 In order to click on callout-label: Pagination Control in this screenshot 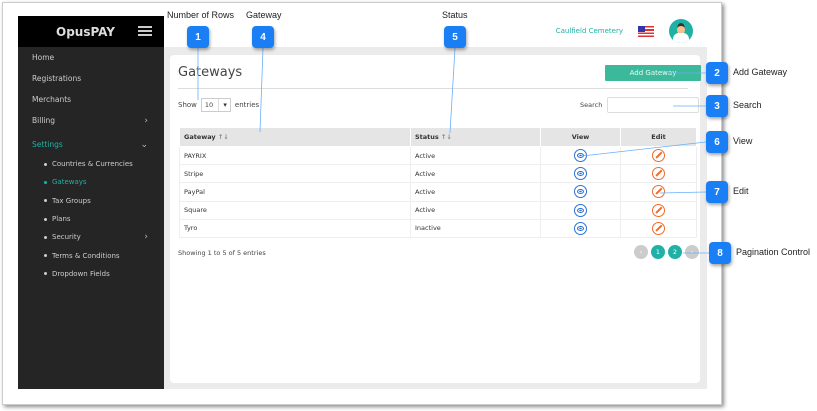, I will do `click(773, 252)`.